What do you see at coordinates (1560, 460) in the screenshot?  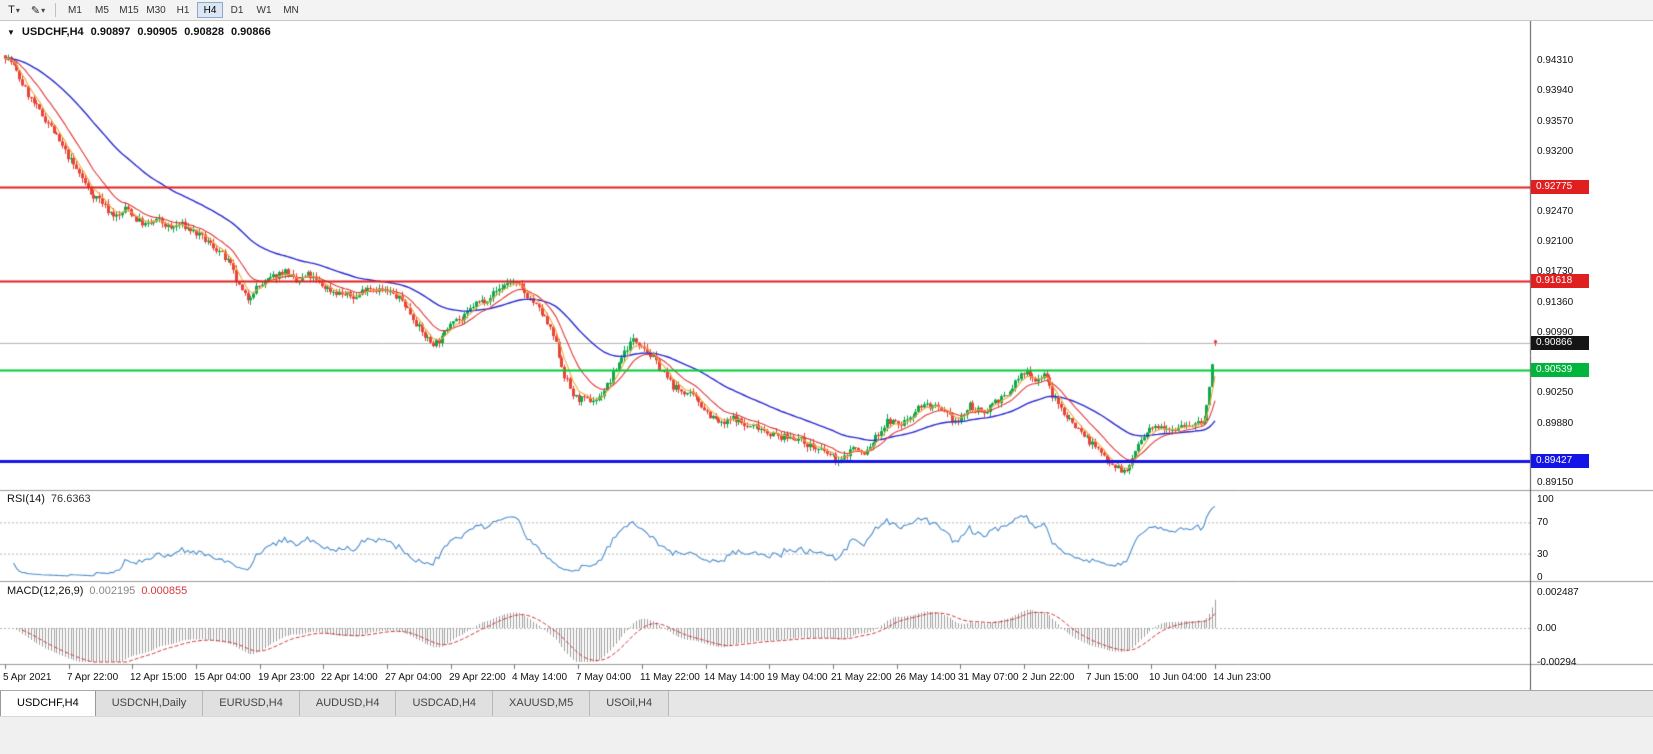 I see `price-level-box: 0.89427` at bounding box center [1560, 460].